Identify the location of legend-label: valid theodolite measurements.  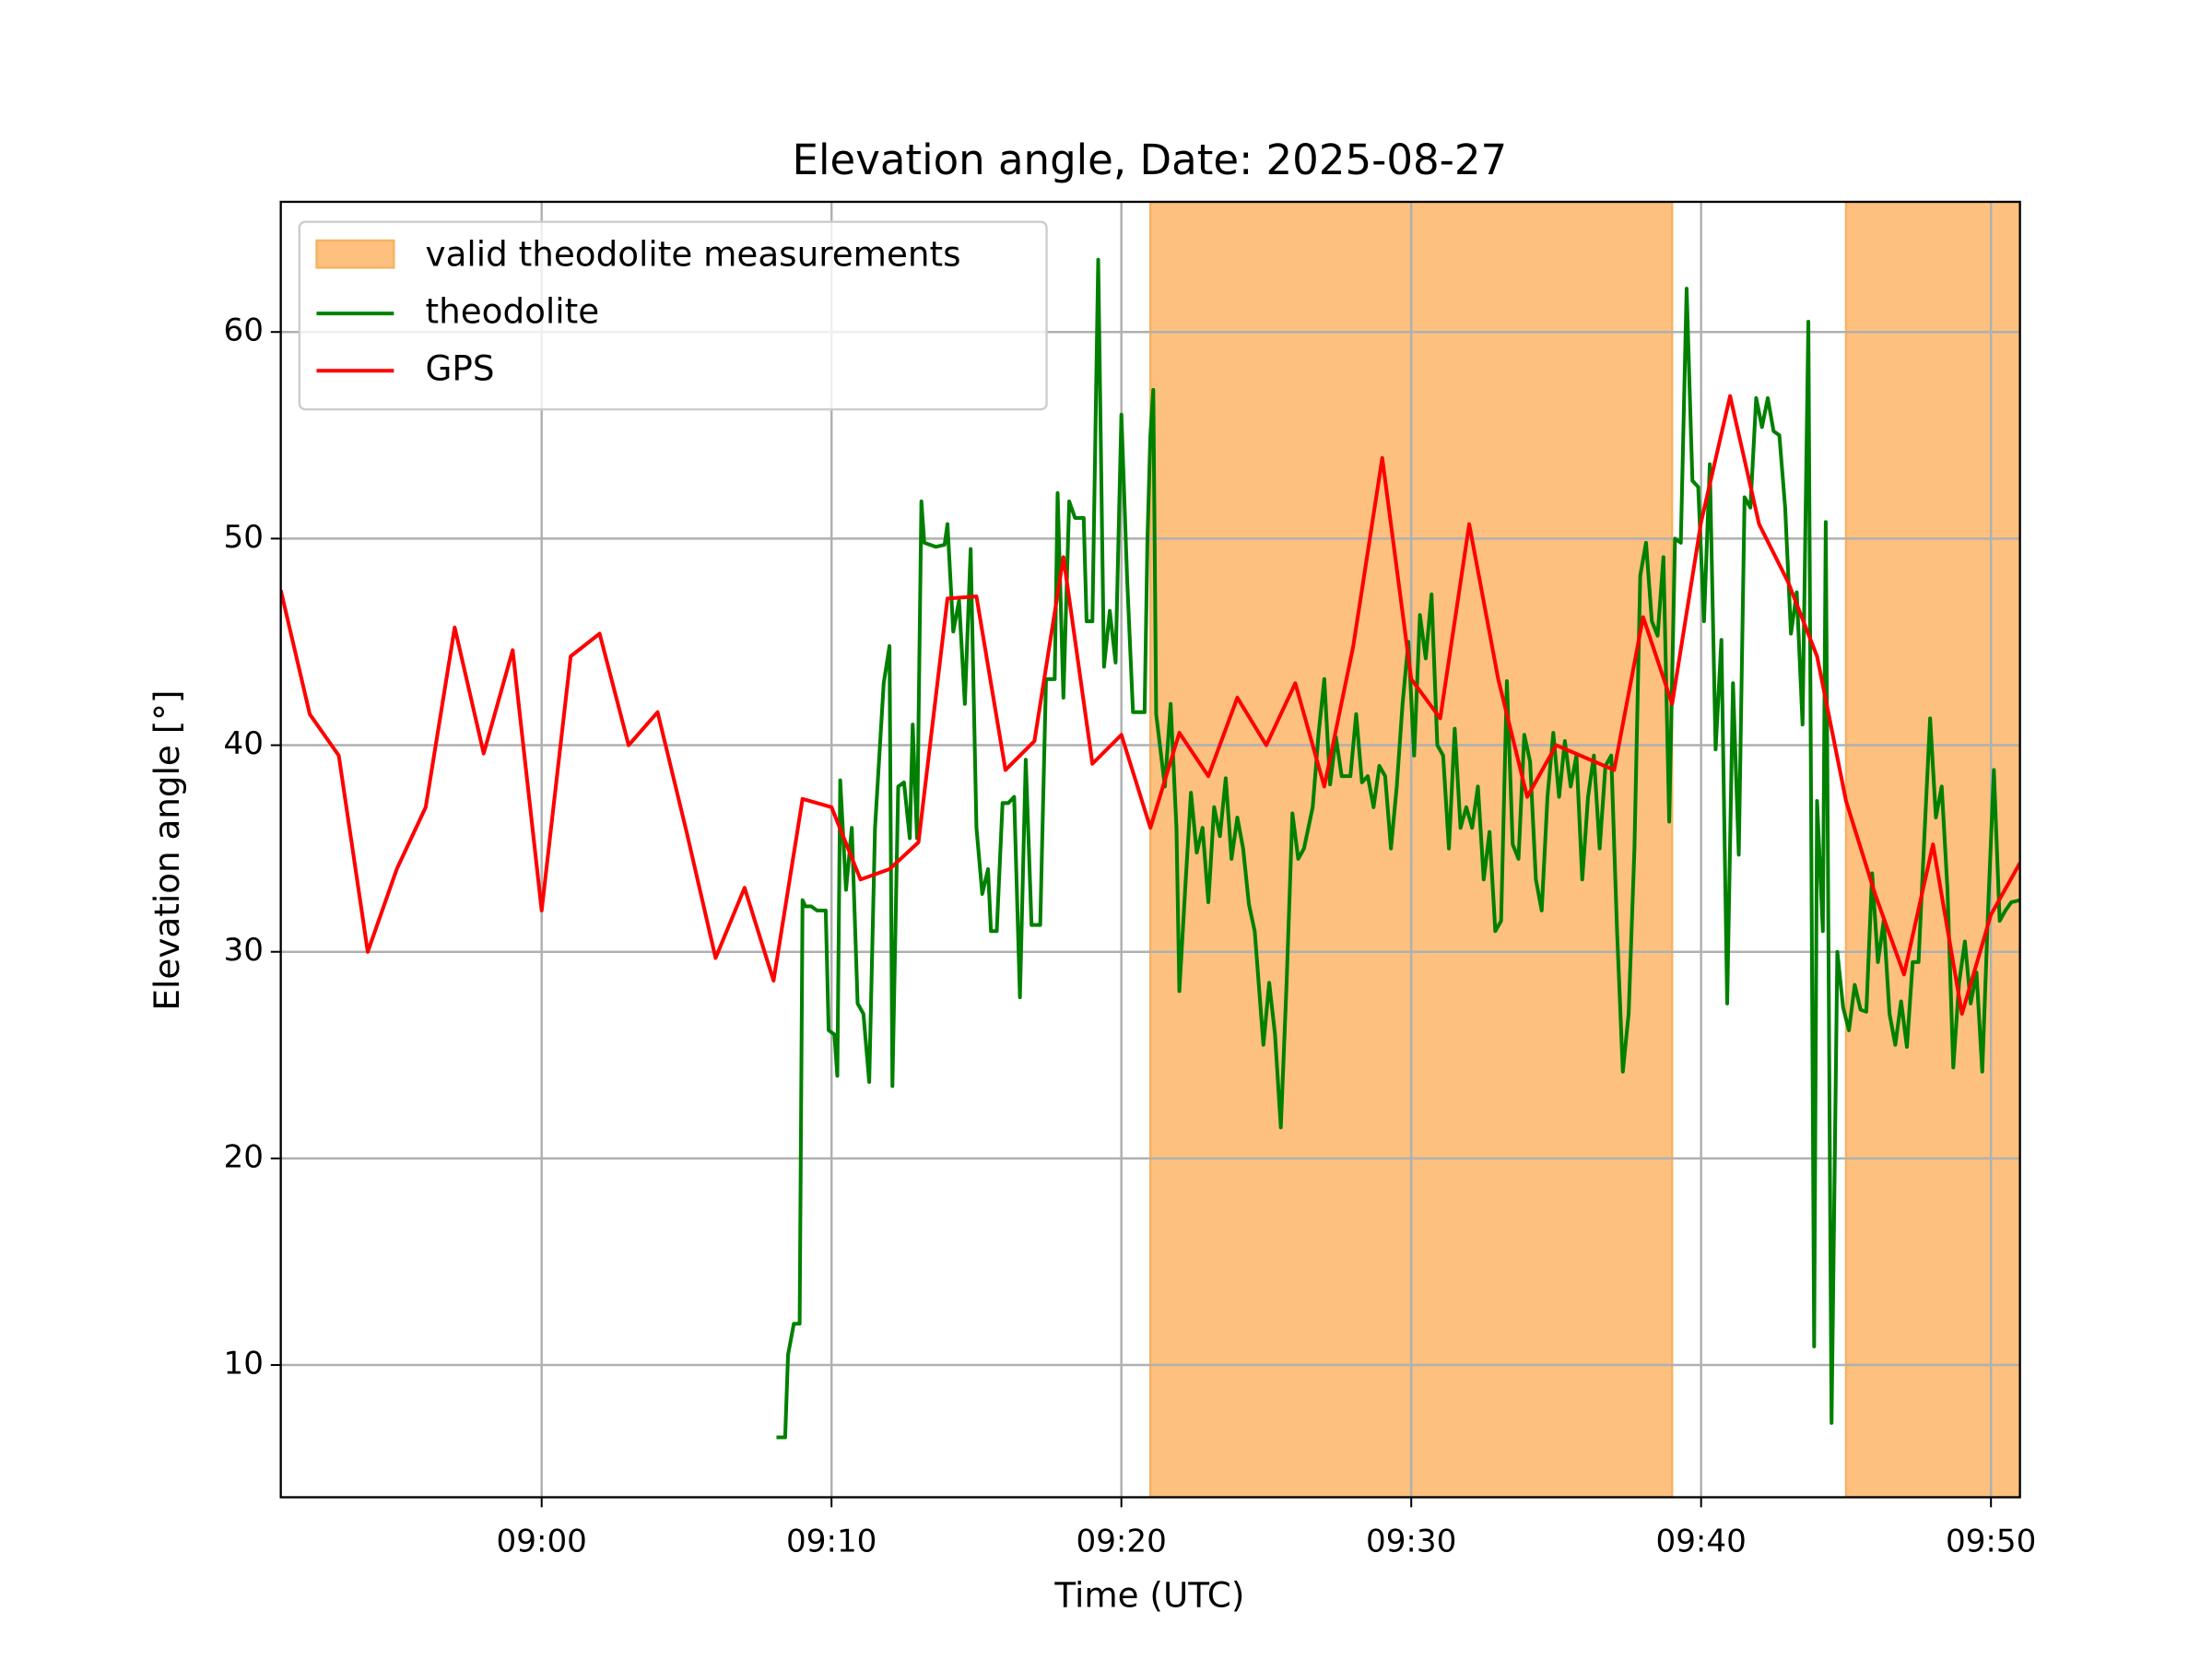
(693, 253).